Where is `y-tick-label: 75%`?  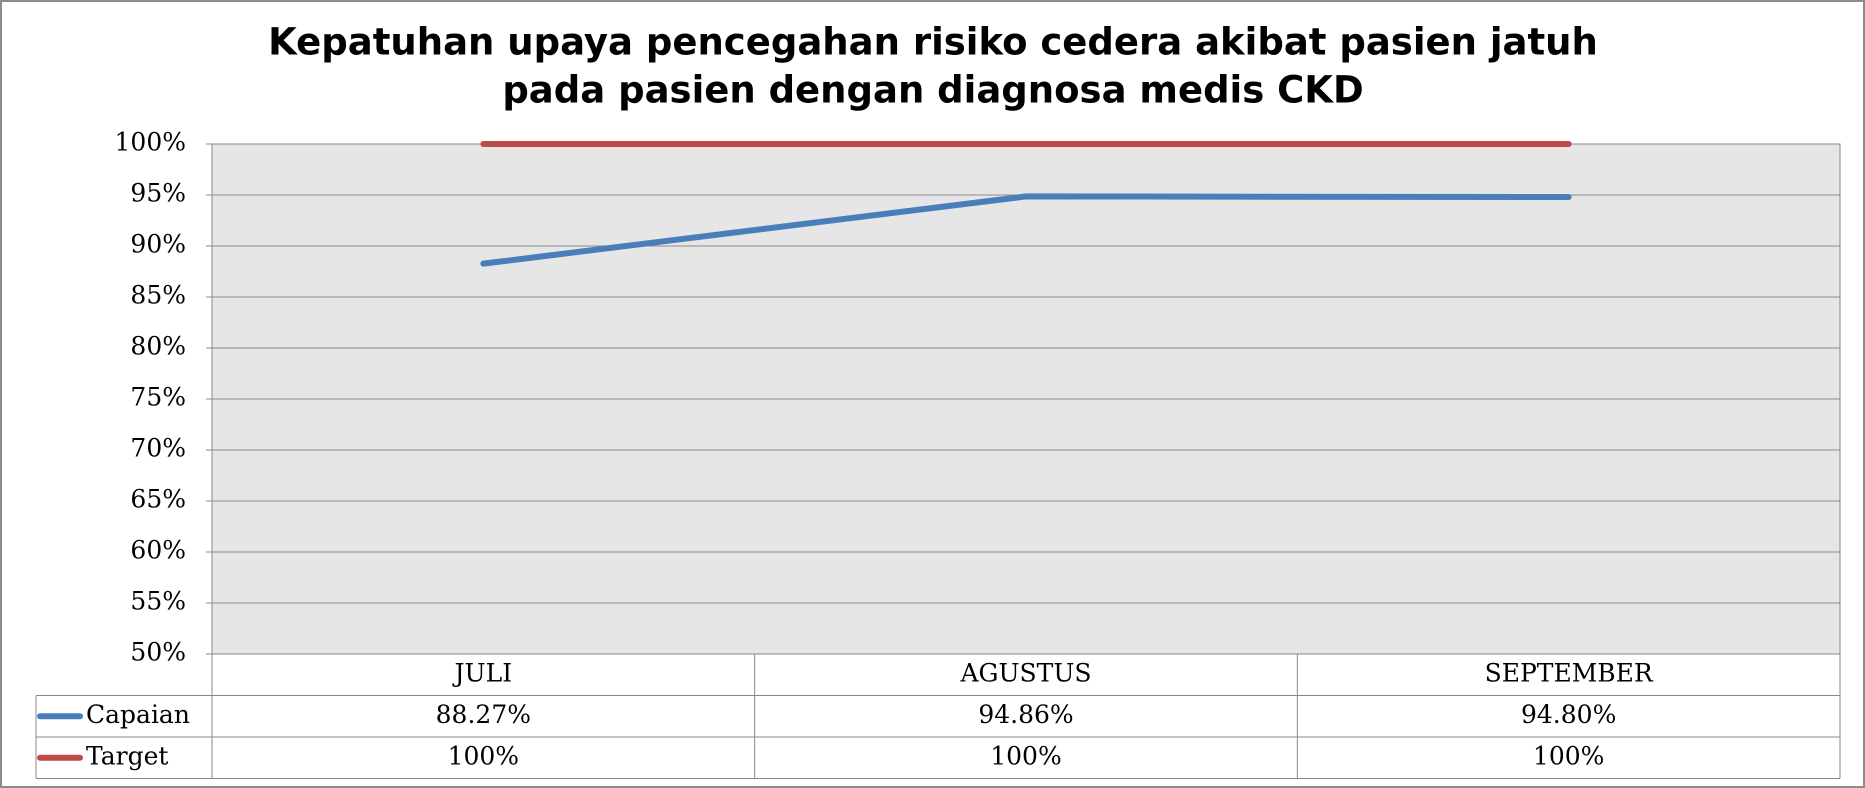
y-tick-label: 75% is located at coordinates (158, 397).